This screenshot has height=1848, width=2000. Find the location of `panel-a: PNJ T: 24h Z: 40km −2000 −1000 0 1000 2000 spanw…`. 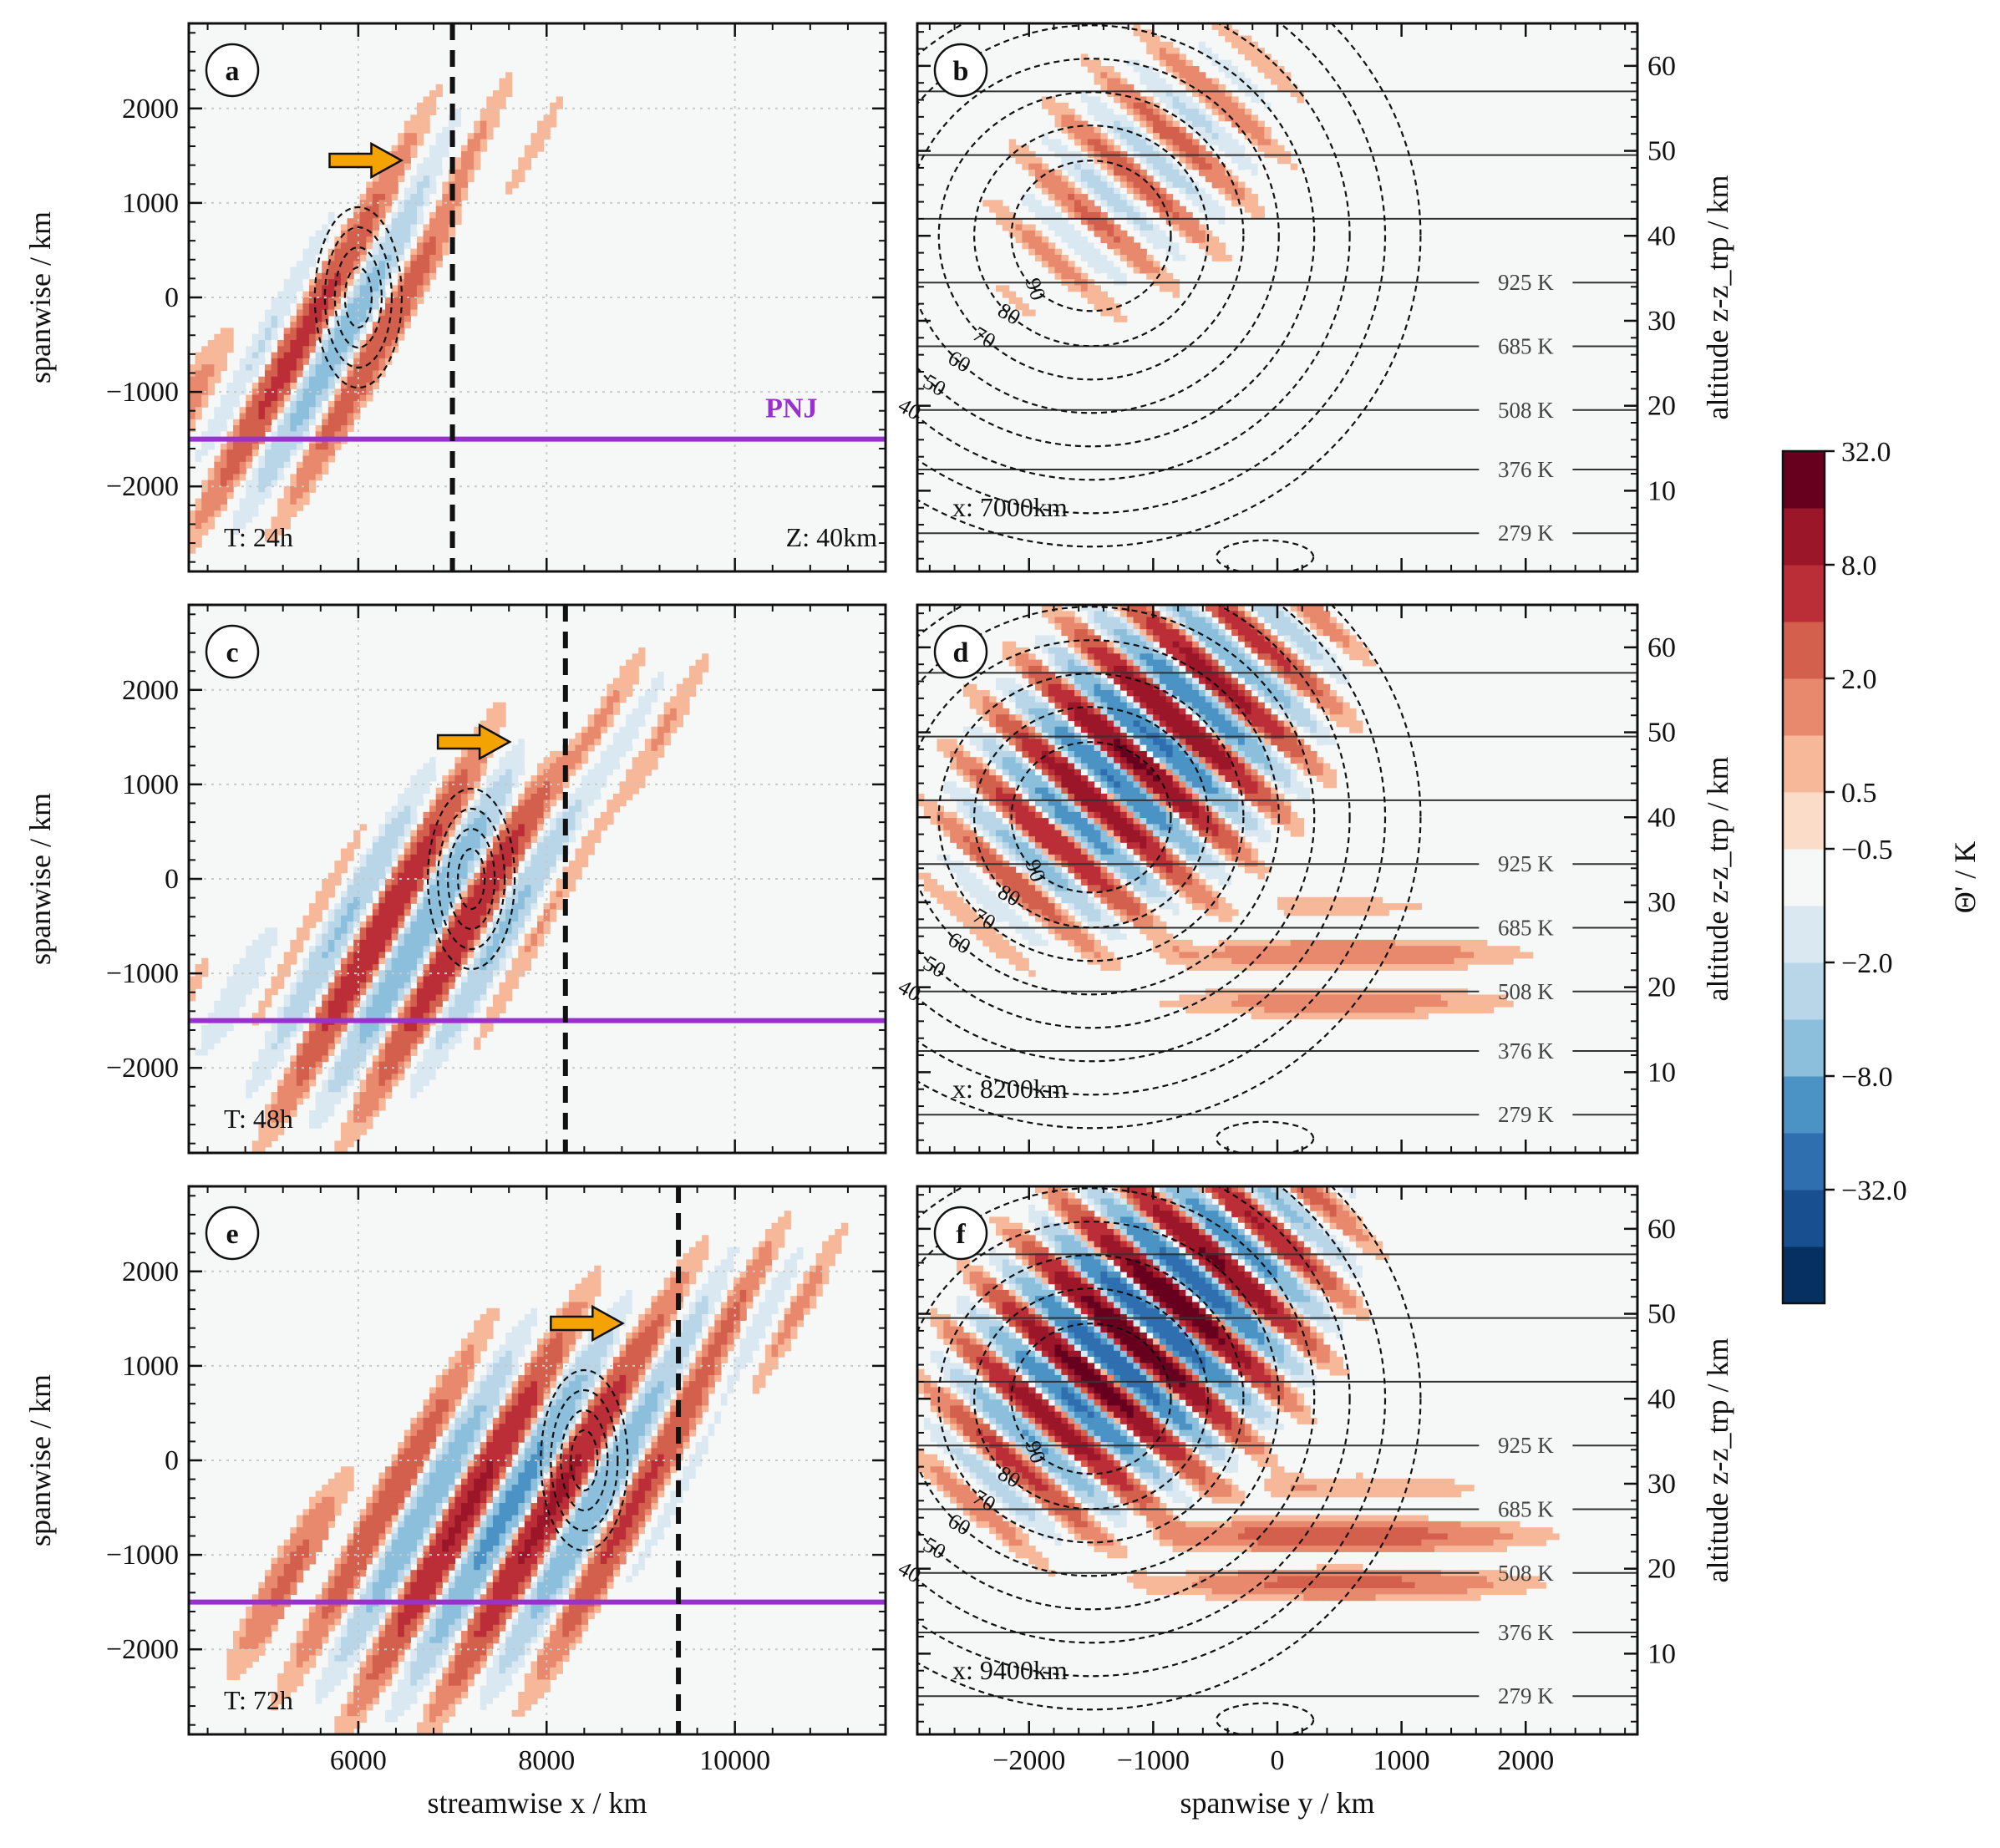

panel-a: PNJ T: 24h Z: 40km −2000 −1000 0 1000 2000 spanw… is located at coordinates (455, 297).